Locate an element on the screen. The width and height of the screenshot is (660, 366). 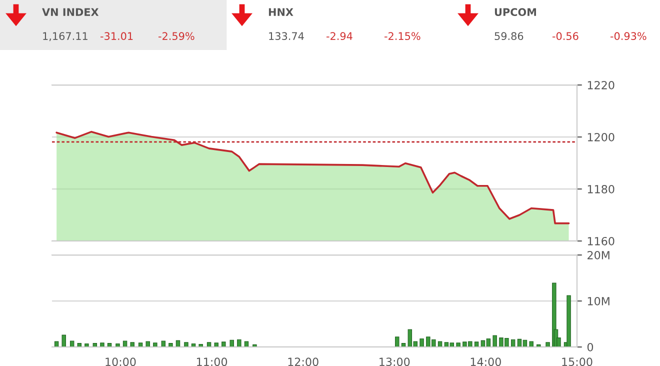
text: 1,167.11 is located at coordinates (65, 37).